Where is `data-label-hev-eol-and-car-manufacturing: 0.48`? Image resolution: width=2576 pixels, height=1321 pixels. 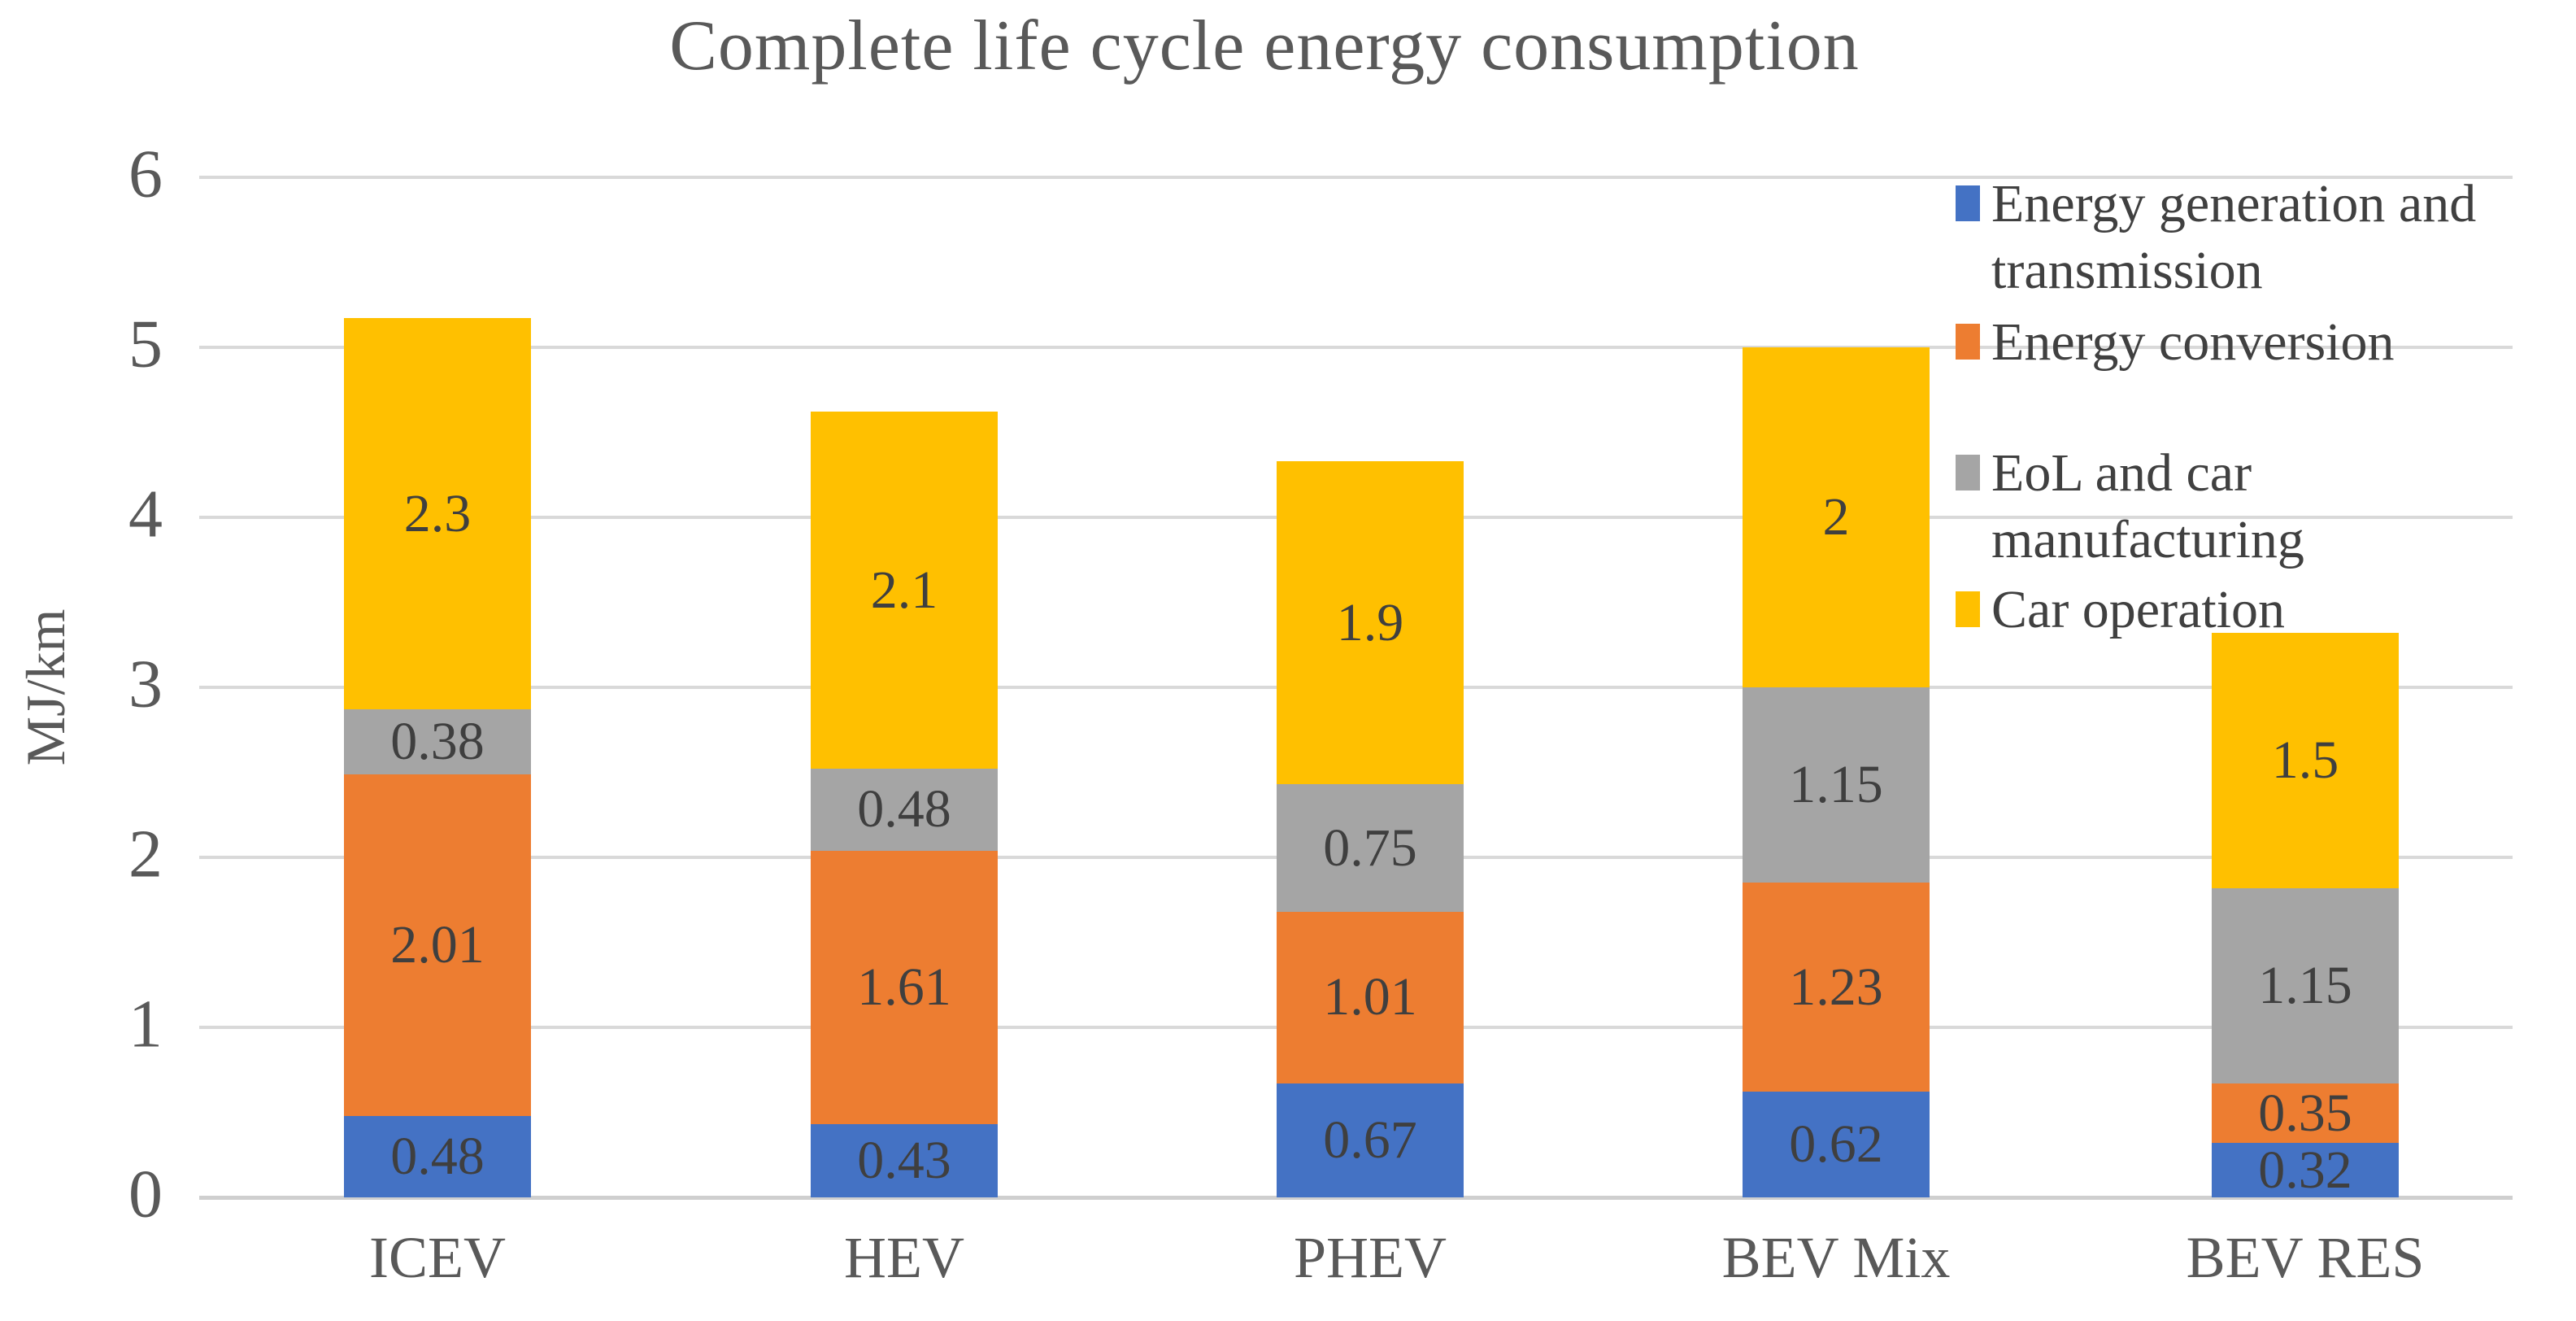 data-label-hev-eol-and-car-manufacturing: 0.48 is located at coordinates (904, 809).